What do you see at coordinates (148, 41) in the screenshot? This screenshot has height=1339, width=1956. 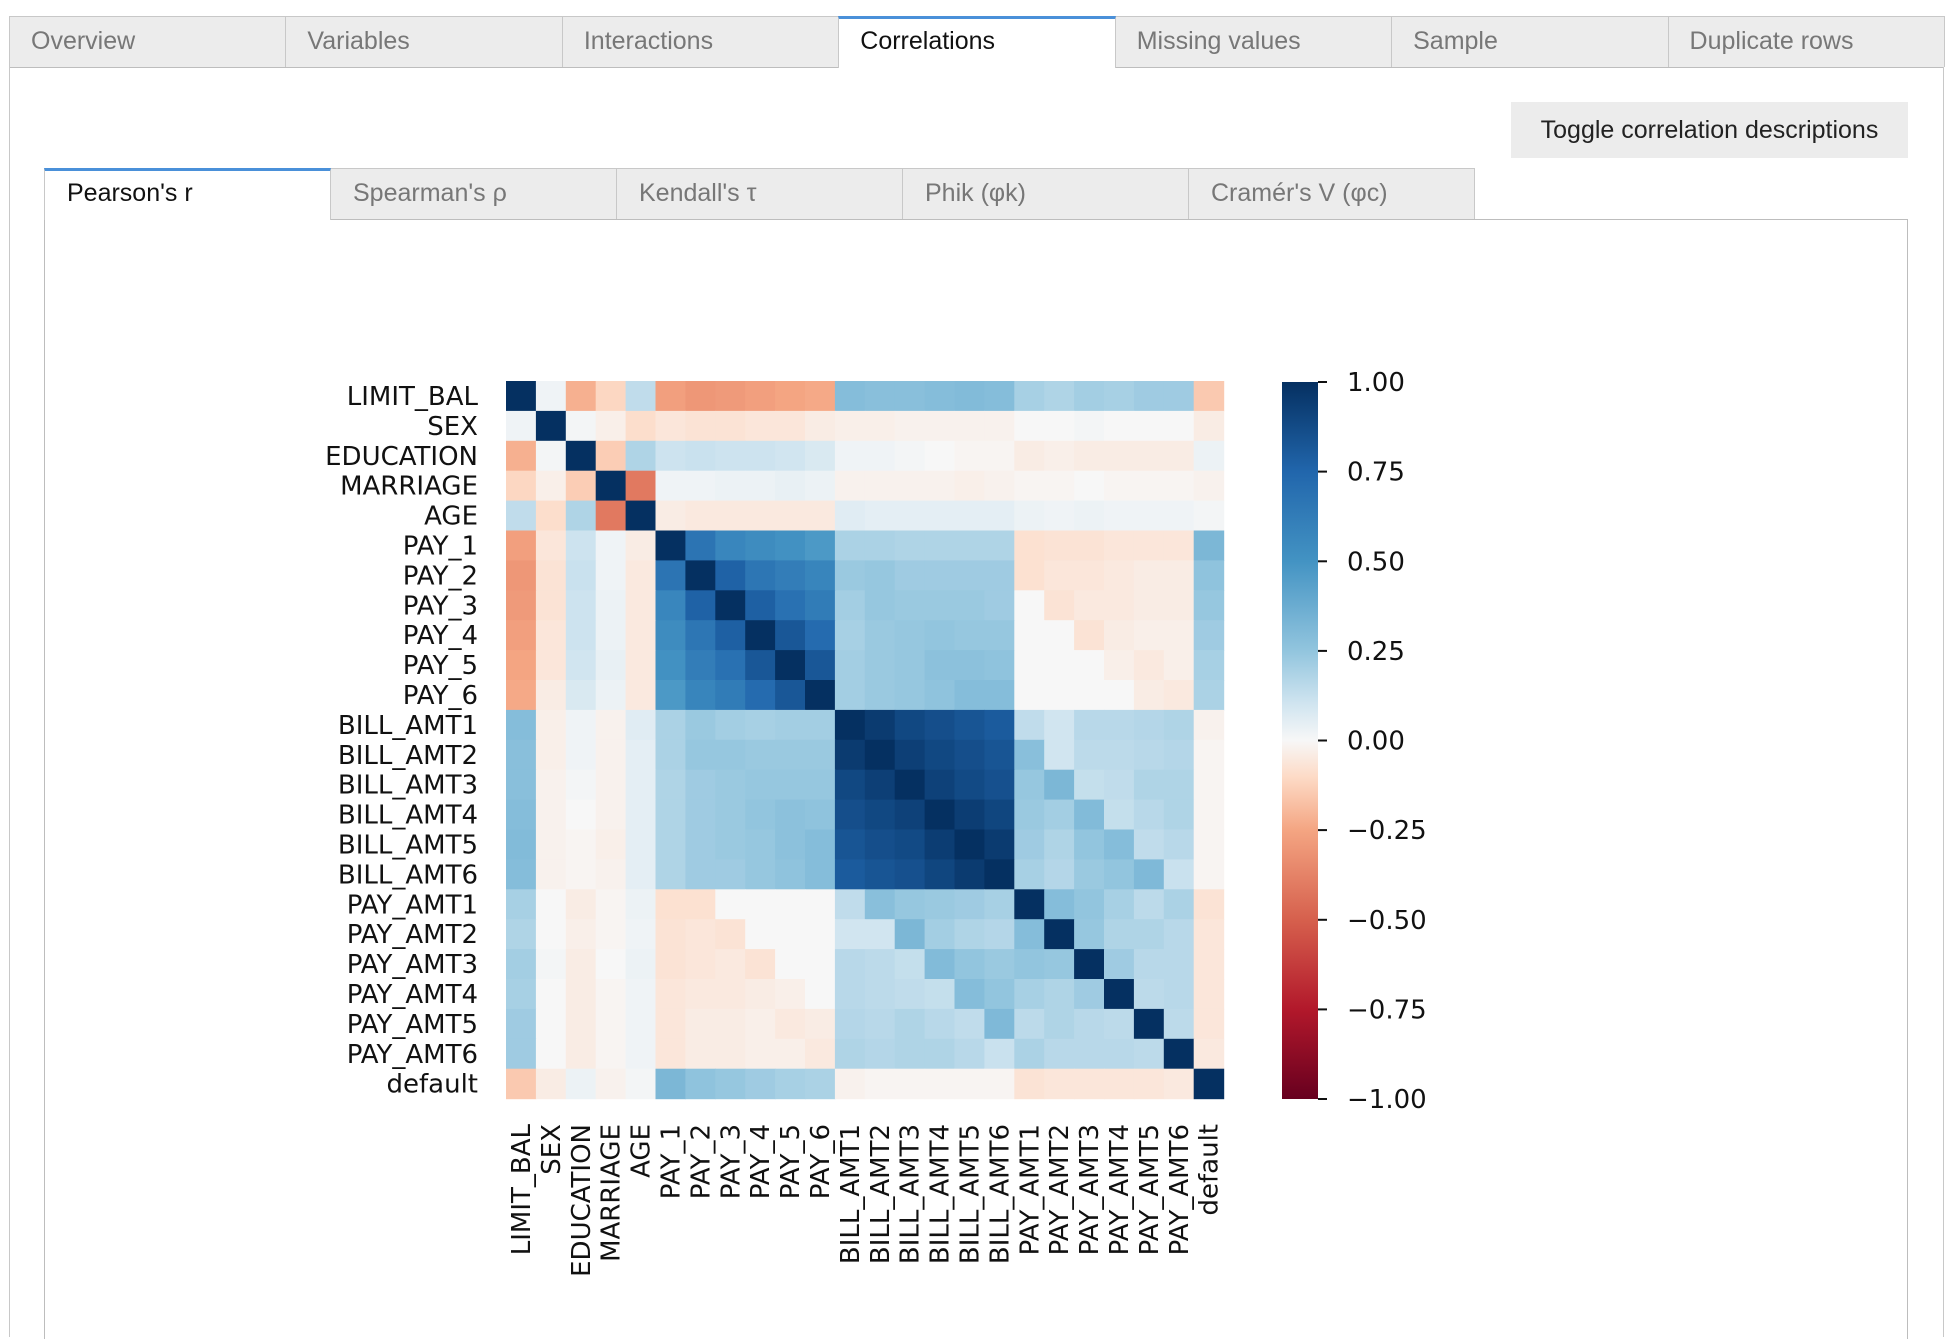 I see `tab-overview: Overview` at bounding box center [148, 41].